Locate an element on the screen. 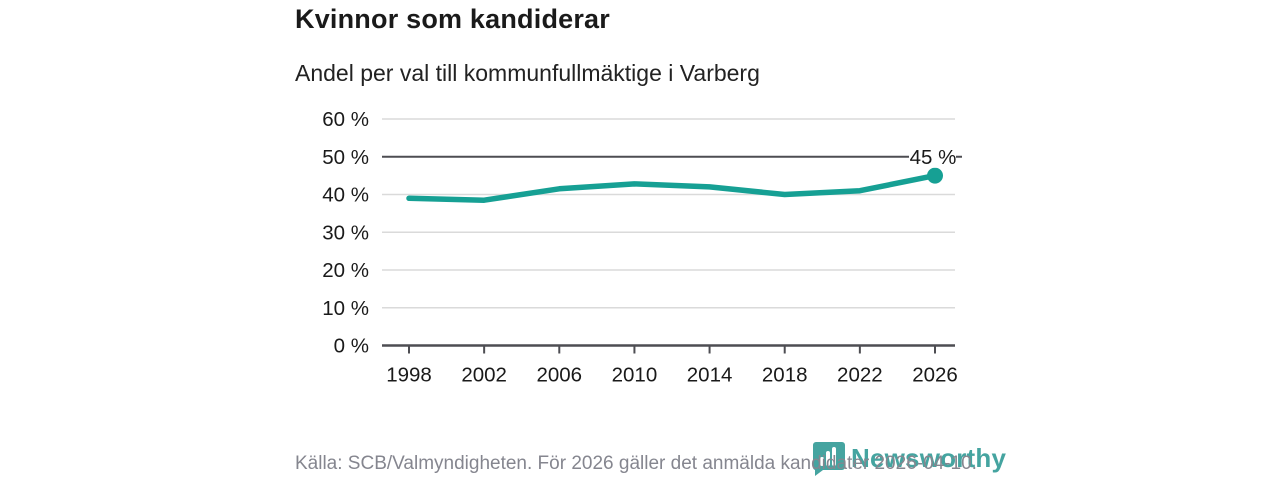  end-point-marker is located at coordinates (935, 175).